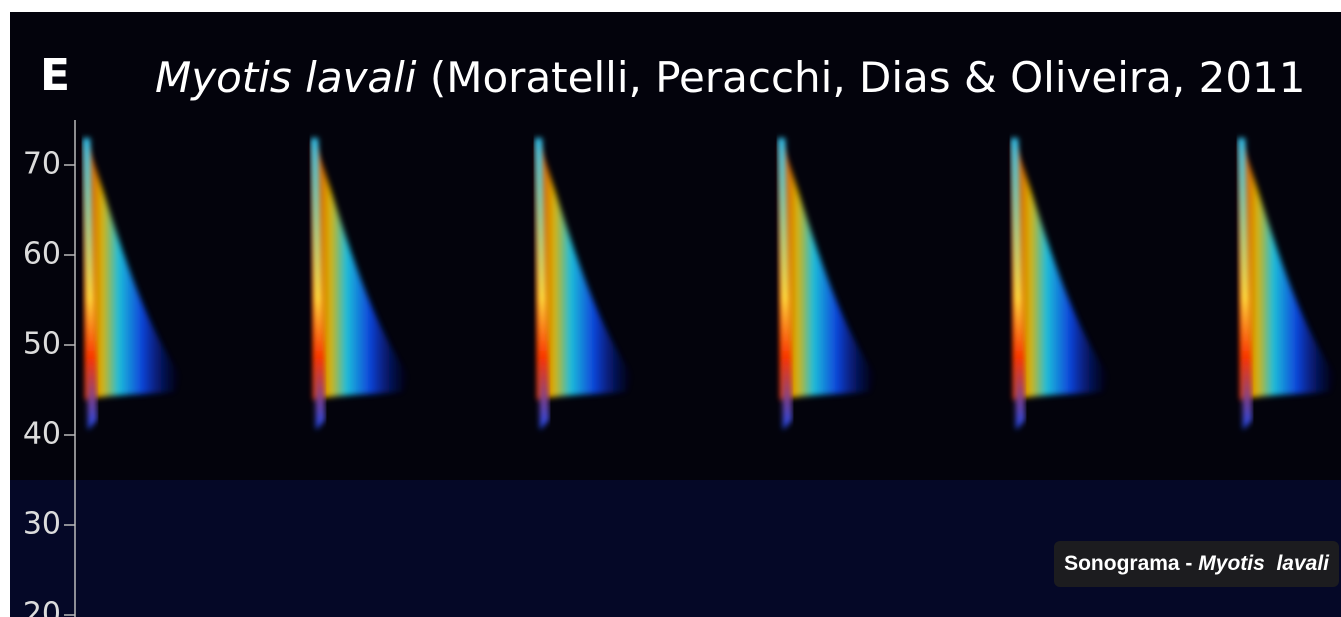 The width and height of the screenshot is (1341, 617). I want to click on y-ticks: 70 60 50 40 30 20, so click(49, 382).